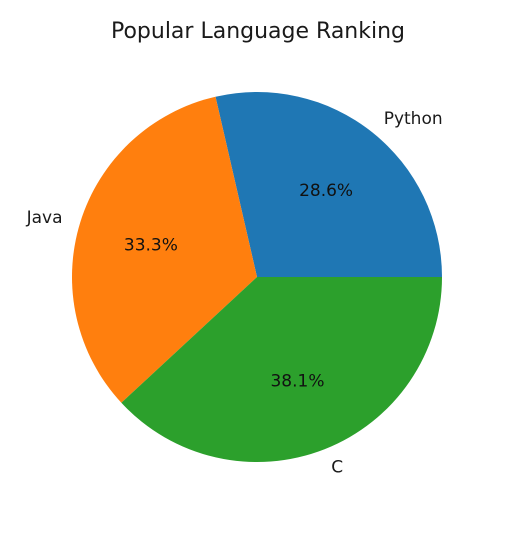 The image size is (526, 533). Describe the element at coordinates (337, 467) in the screenshot. I see `category-label-c: C` at that location.